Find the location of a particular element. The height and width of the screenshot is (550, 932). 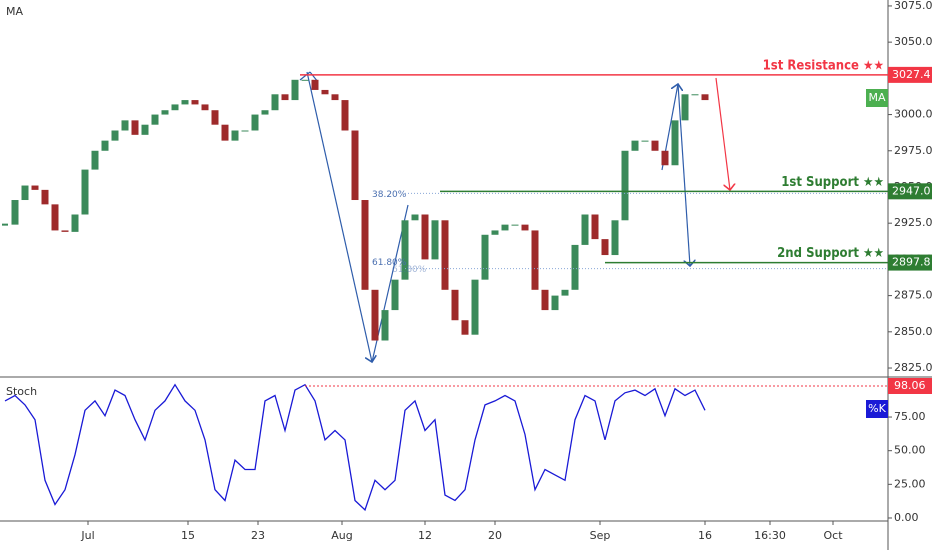

x-tick-label: 12 is located at coordinates (425, 535).